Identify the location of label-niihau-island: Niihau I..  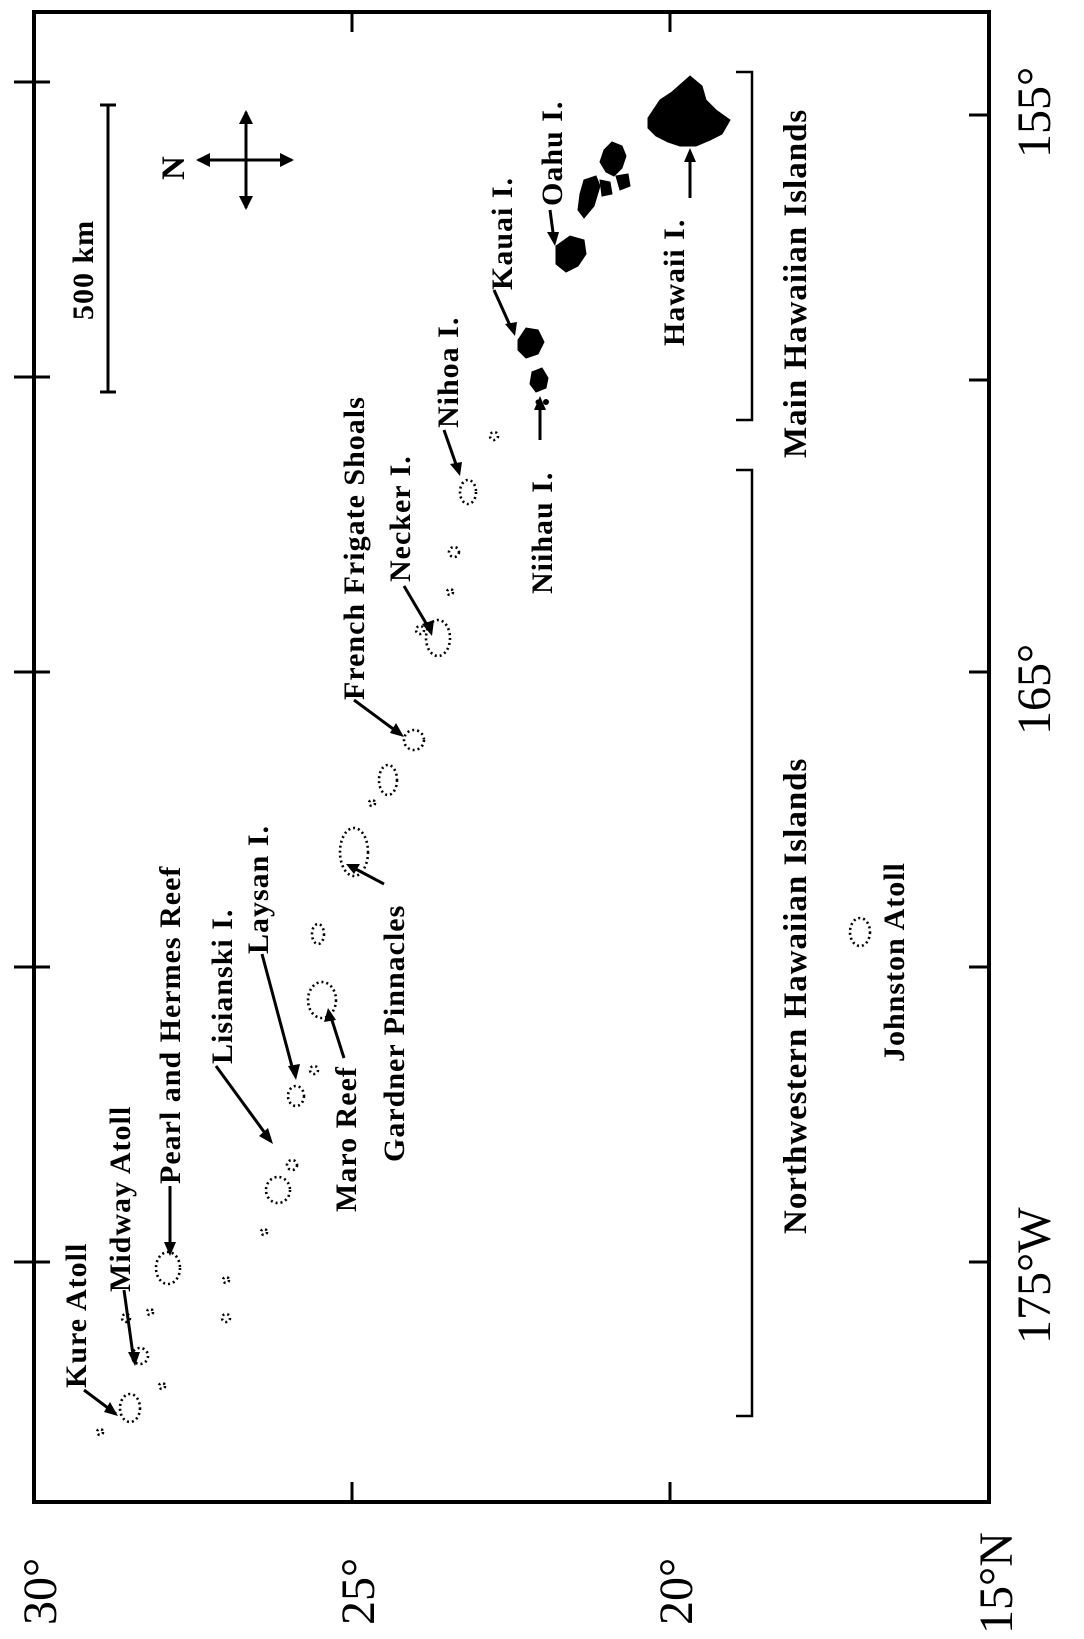
(542, 533).